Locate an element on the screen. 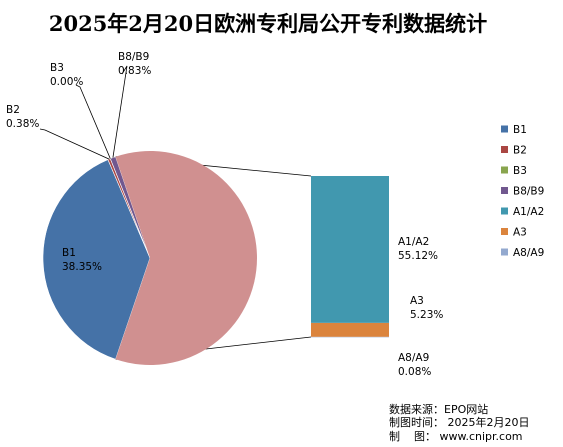  bar-segment-a3 is located at coordinates (350, 330).